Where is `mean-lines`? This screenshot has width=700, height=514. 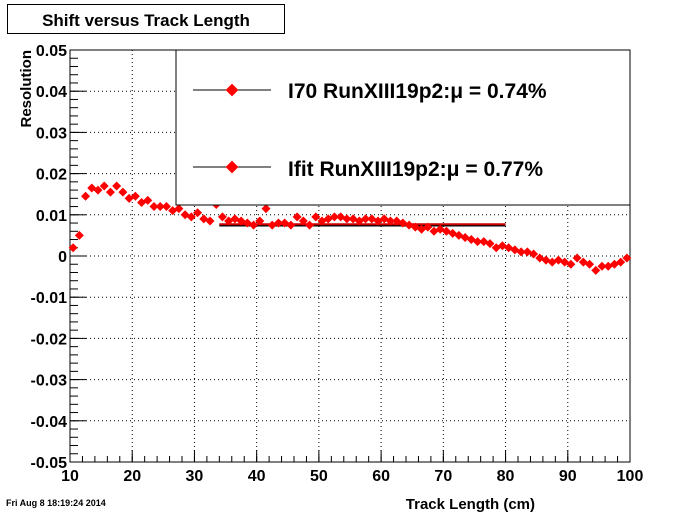 mean-lines is located at coordinates (362, 225).